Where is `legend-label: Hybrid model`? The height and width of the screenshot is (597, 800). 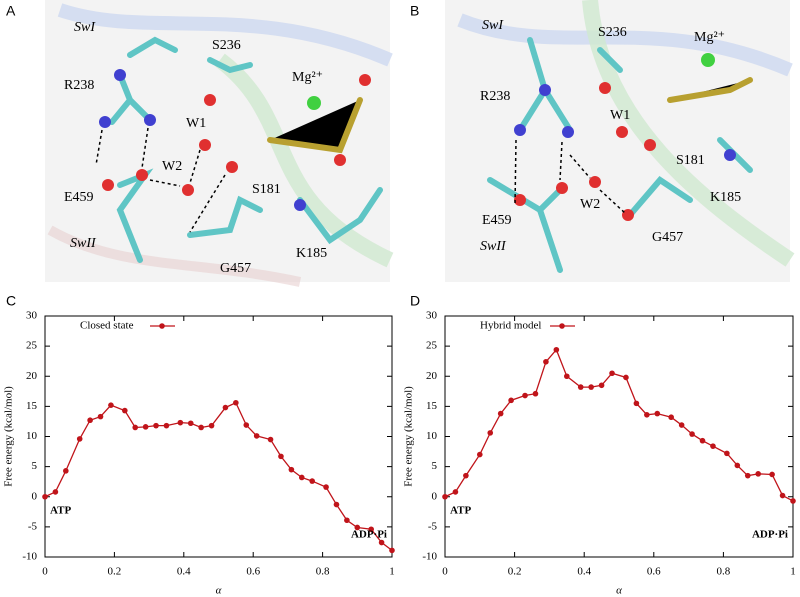 legend-label: Hybrid model is located at coordinates (510, 326).